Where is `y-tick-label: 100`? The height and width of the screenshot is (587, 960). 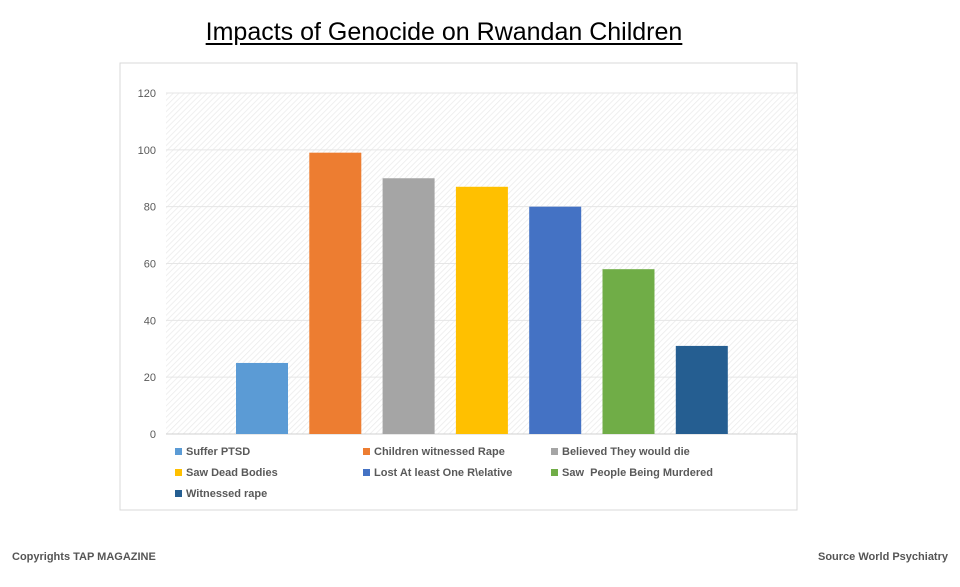 y-tick-label: 100 is located at coordinates (147, 151).